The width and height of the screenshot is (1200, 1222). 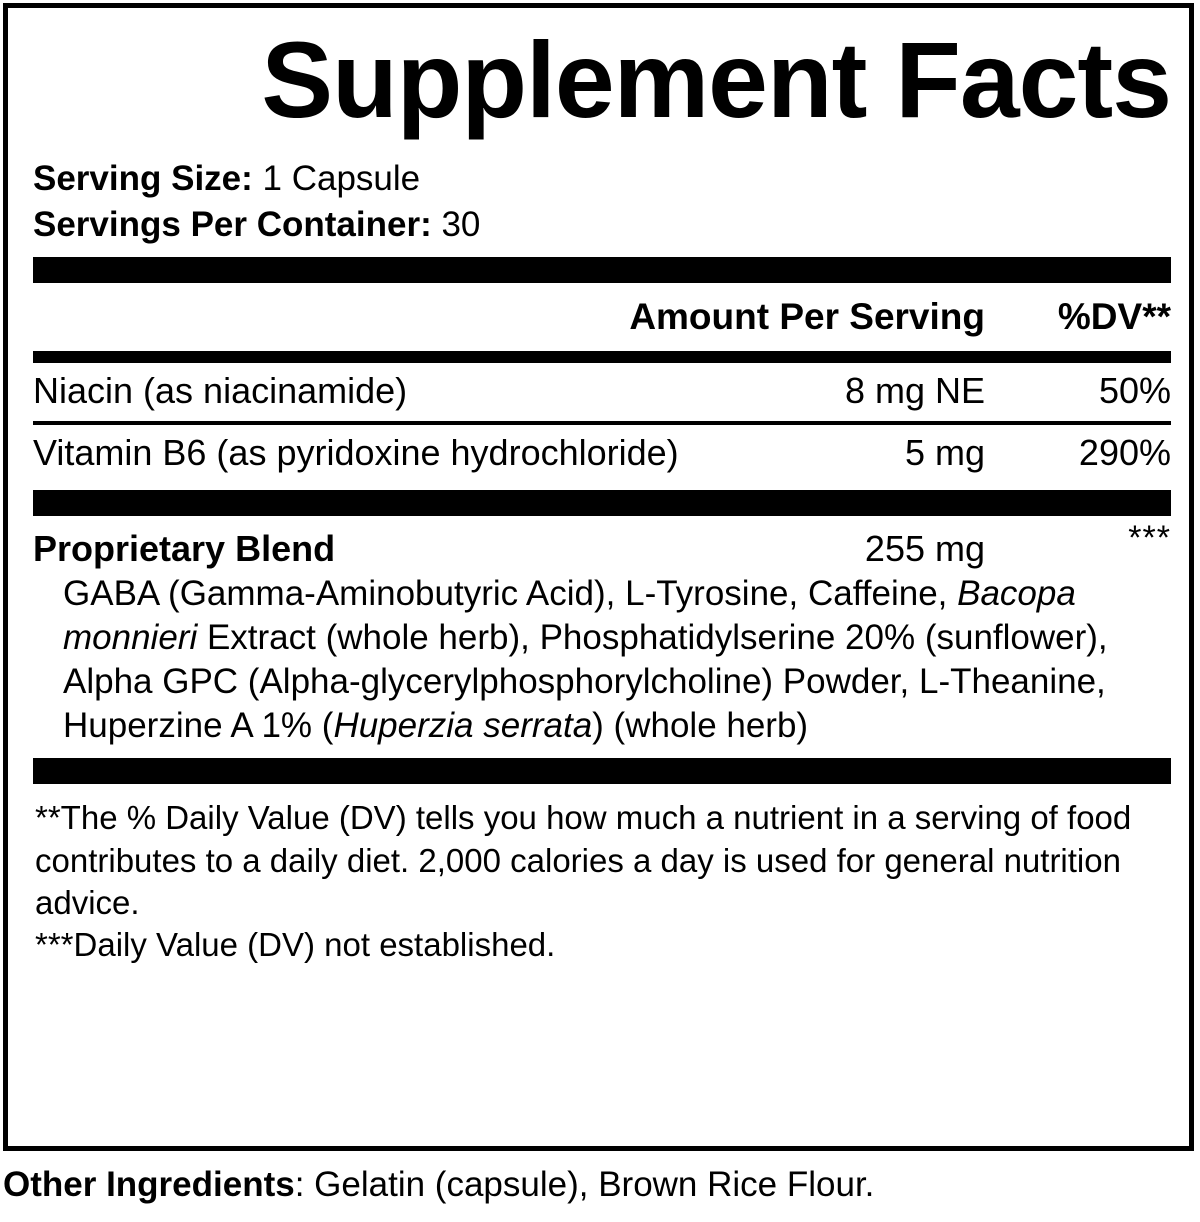 What do you see at coordinates (1114, 316) in the screenshot?
I see `column-header-percent-dv: %DV**` at bounding box center [1114, 316].